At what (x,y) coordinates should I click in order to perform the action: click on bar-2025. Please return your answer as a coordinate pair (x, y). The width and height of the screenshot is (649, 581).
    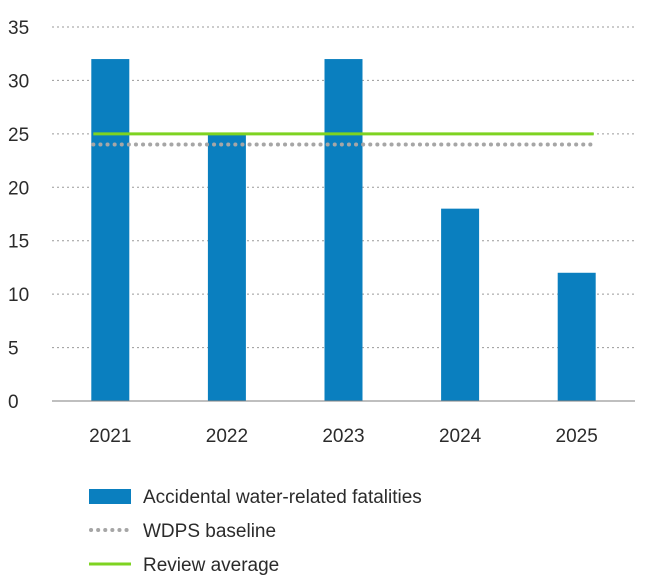
    Looking at the image, I should click on (576, 336).